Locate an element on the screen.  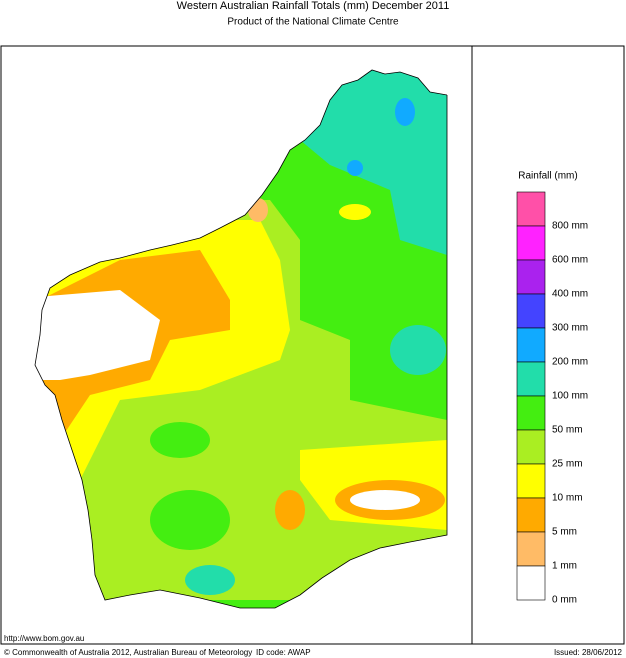
footer-id: ID code: AWAP is located at coordinates (283, 652).